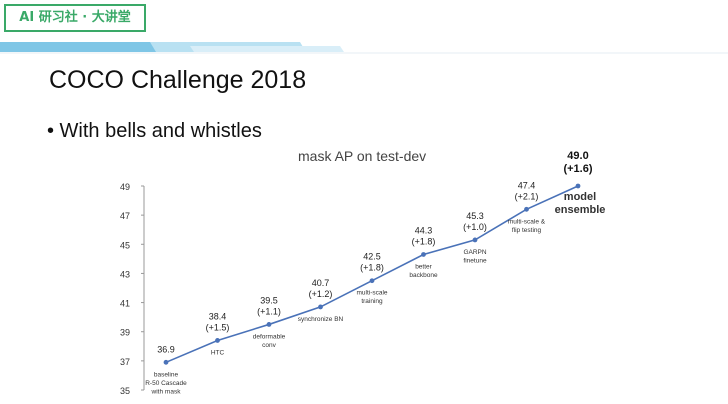  What do you see at coordinates (75, 18) in the screenshot?
I see `brand-logo: AI 研习社 · 大讲堂` at bounding box center [75, 18].